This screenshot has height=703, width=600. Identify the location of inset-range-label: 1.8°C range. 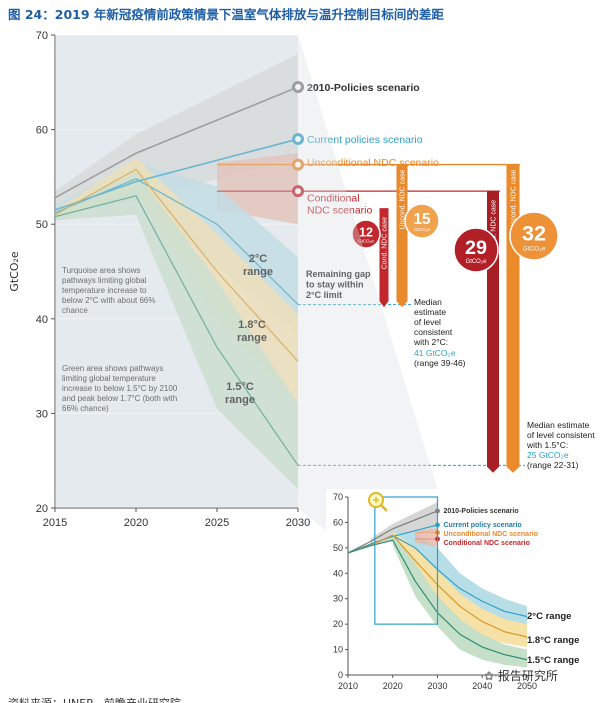
(553, 640).